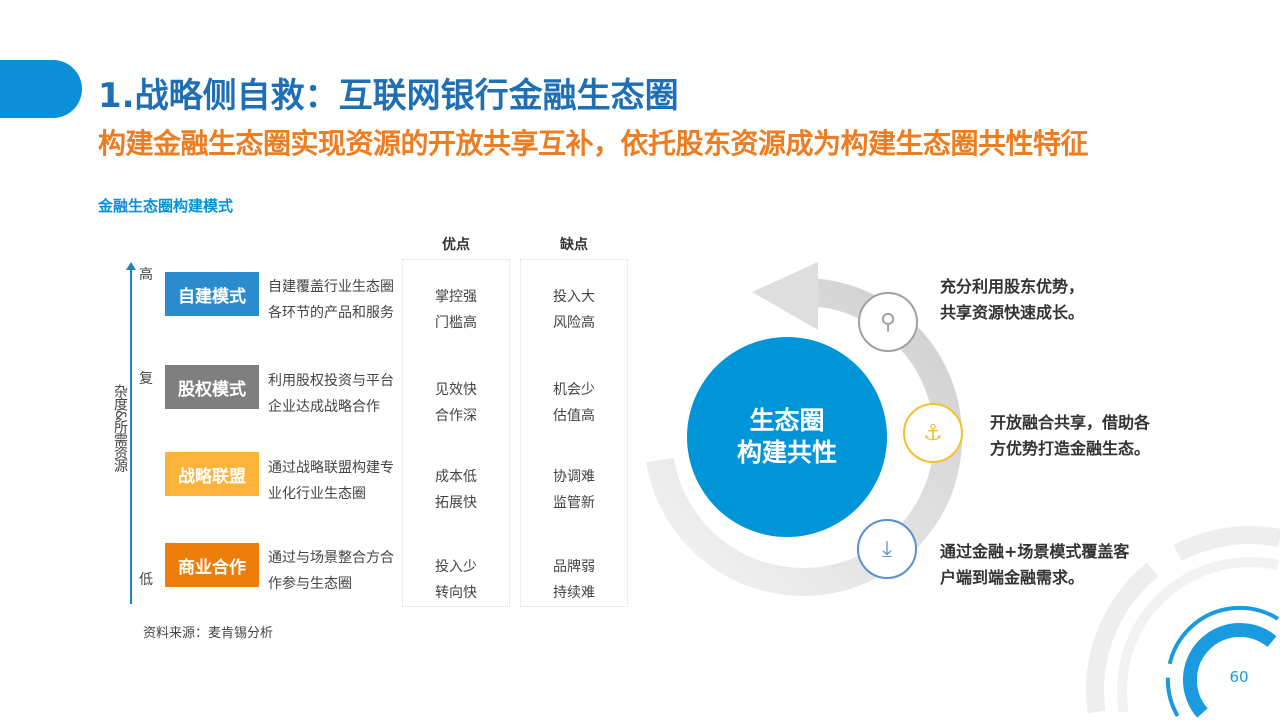 Image resolution: width=1280 pixels, height=720 pixels. I want to click on deco-ring-blue-outer, so click(1222, 661).